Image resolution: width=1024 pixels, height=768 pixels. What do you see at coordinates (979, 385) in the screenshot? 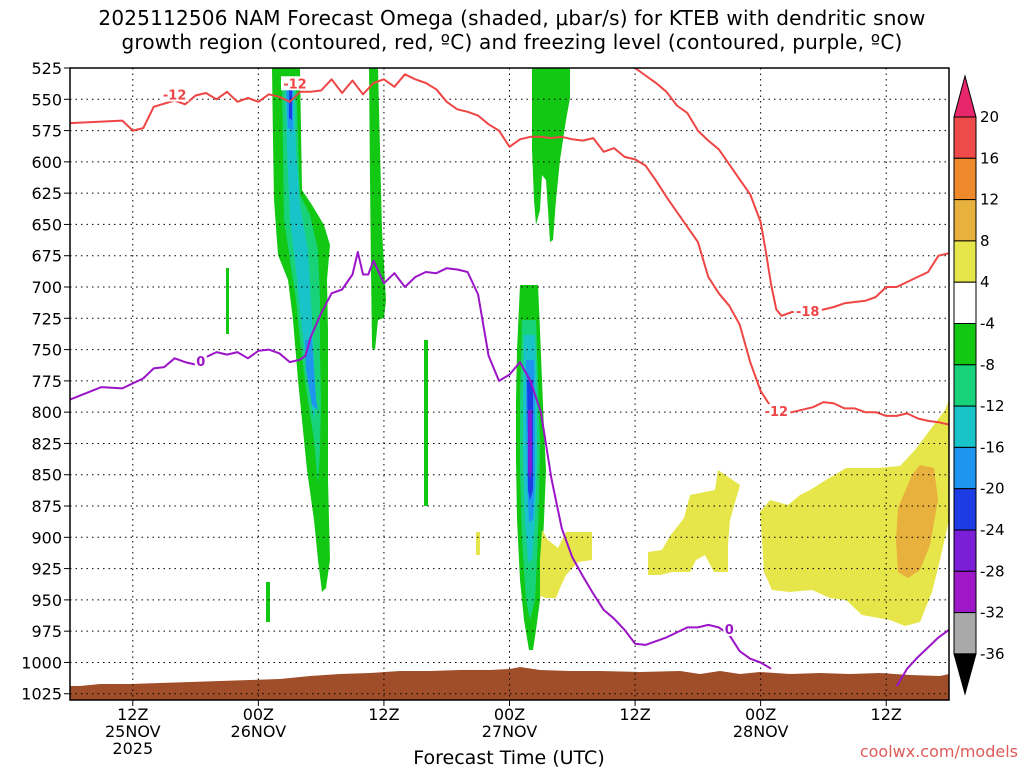
I see `colorbar: 20 16 12 8 4 -4 -8 -12 -16 -20 -24 -28 -32 -36` at bounding box center [979, 385].